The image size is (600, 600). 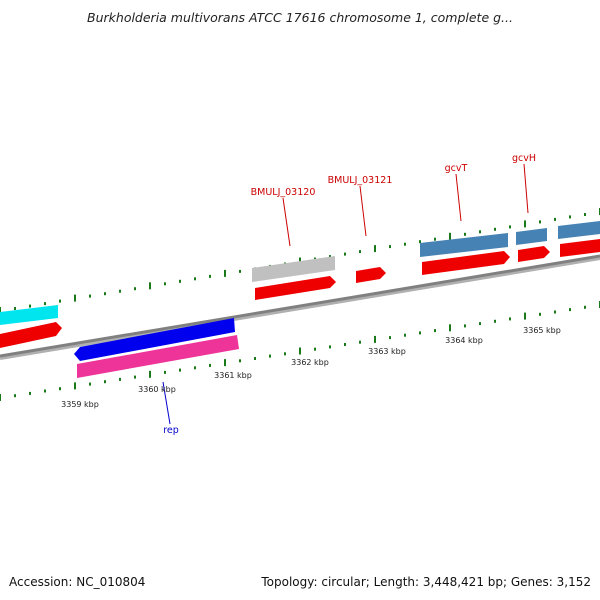 What do you see at coordinates (360, 180) in the screenshot?
I see `gene-label-bmulj03121: BMULJ_03121` at bounding box center [360, 180].